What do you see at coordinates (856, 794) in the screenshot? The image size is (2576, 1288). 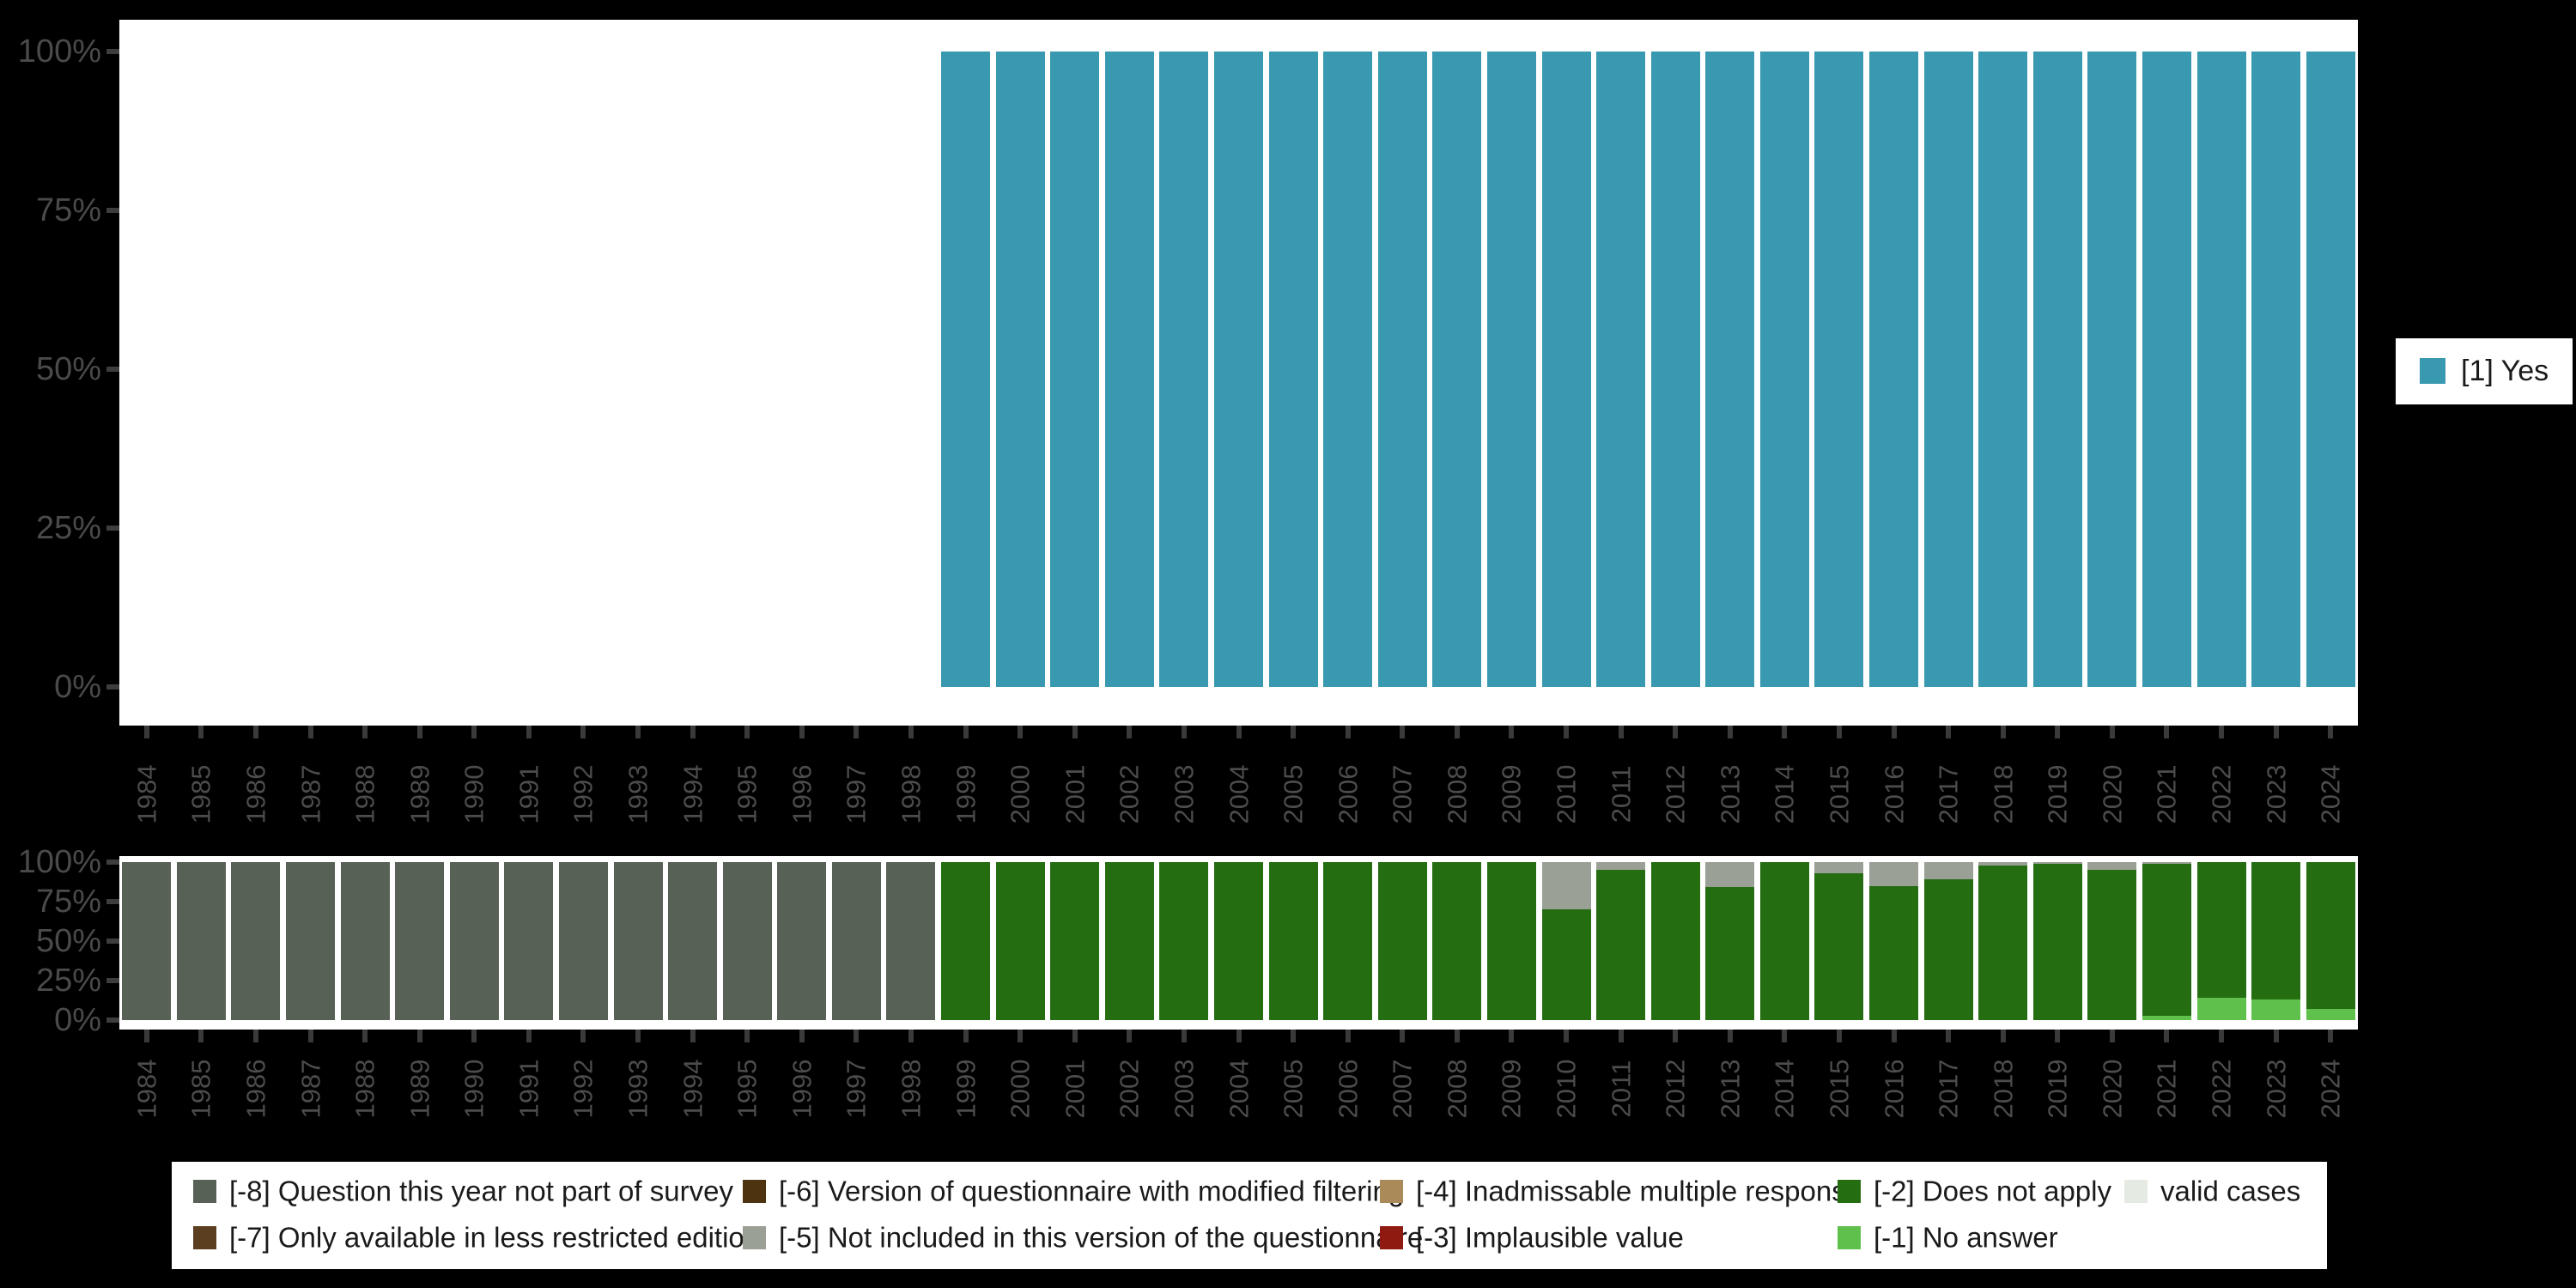 I see `x-axis-year-label: 1997` at bounding box center [856, 794].